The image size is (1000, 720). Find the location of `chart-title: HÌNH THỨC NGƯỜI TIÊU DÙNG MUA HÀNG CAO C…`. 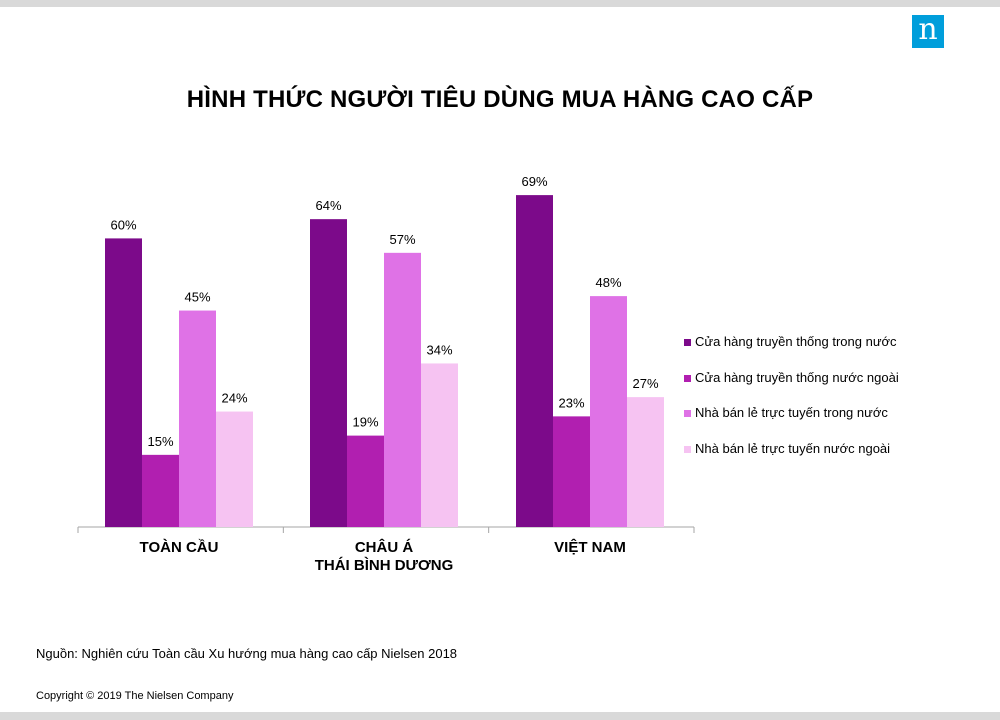

chart-title: HÌNH THỨC NGƯỜI TIÊU DÙNG MUA HÀNG CAO C… is located at coordinates (500, 99).